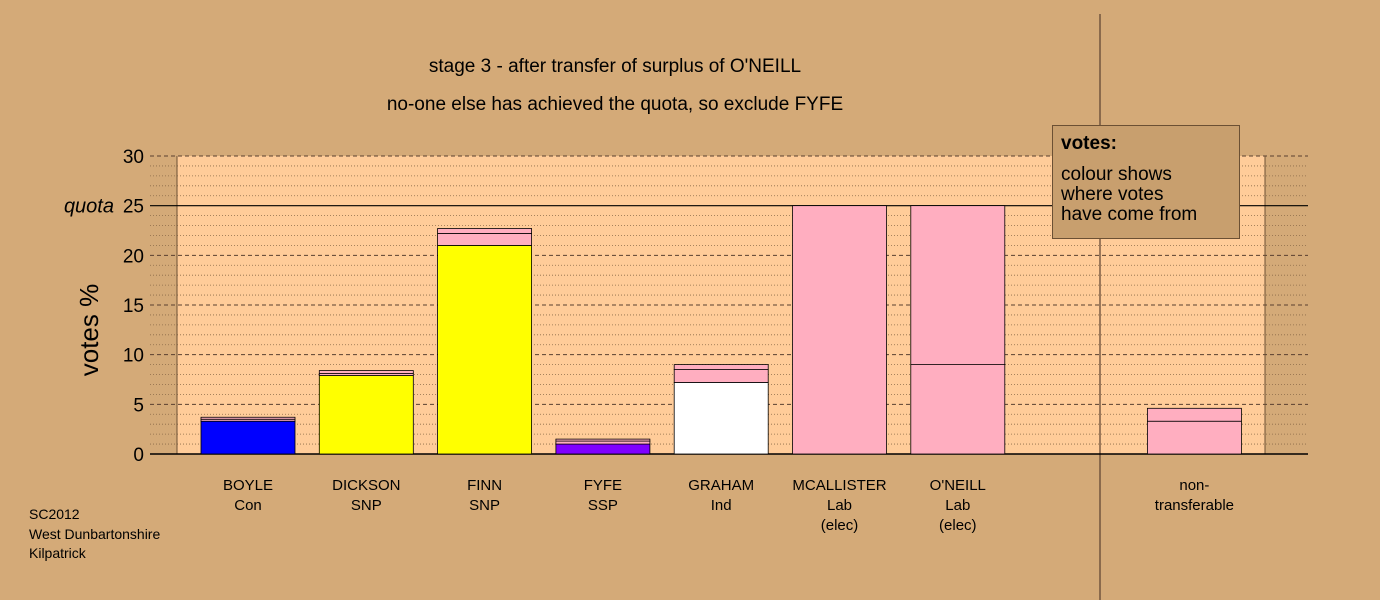 Image resolution: width=1380 pixels, height=600 pixels. I want to click on x-tick-label: FYFE, so click(603, 485).